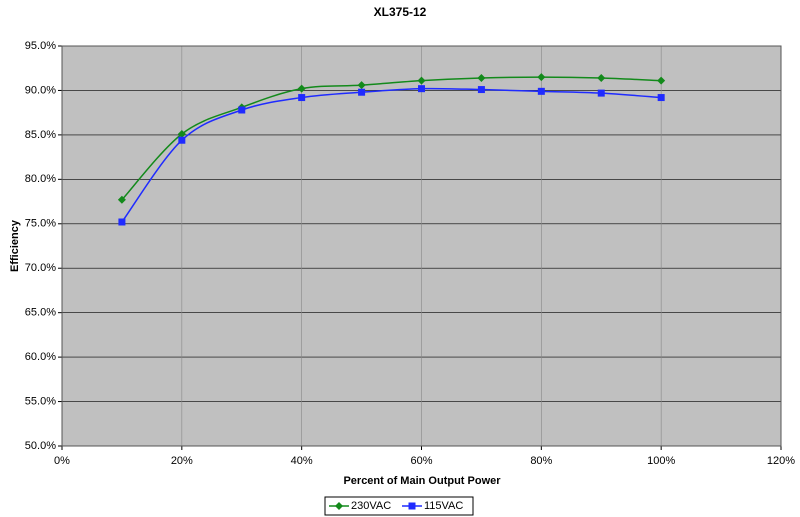 Image resolution: width=800 pixels, height=517 pixels. Describe the element at coordinates (40, 357) in the screenshot. I see `y-tick-label: 60.0%` at that location.